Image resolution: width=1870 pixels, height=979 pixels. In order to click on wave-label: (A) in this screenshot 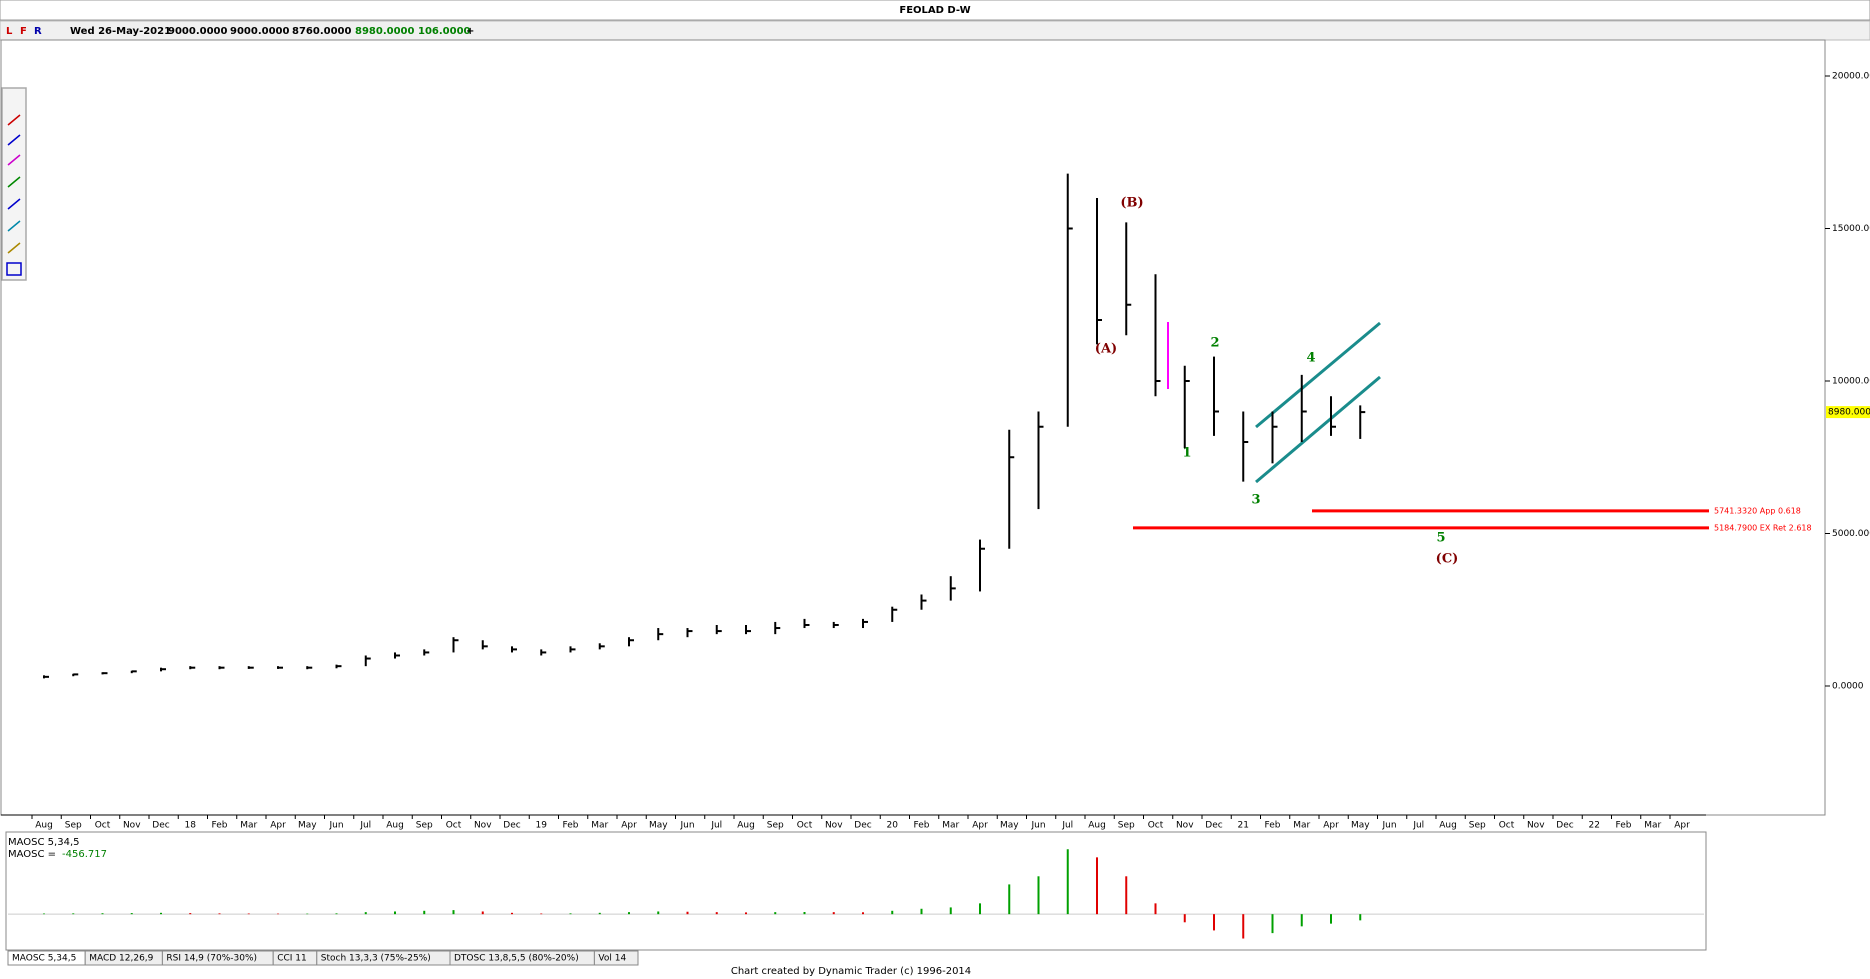, I will do `click(1106, 349)`.